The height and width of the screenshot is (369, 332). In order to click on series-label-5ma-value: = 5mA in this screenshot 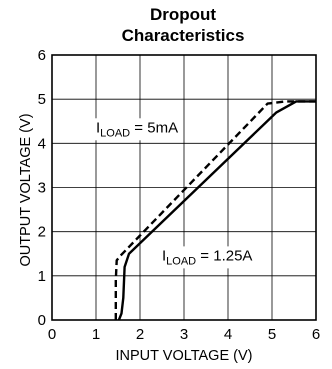, I will do `click(154, 127)`.